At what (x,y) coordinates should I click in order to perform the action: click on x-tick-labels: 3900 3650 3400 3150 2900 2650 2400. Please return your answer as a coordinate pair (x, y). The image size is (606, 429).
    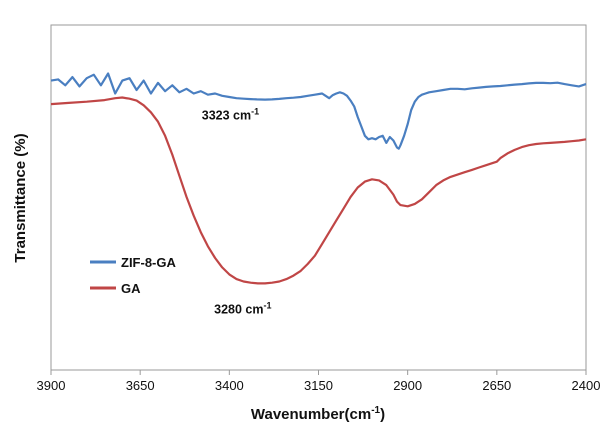
    Looking at the image, I should click on (319, 385).